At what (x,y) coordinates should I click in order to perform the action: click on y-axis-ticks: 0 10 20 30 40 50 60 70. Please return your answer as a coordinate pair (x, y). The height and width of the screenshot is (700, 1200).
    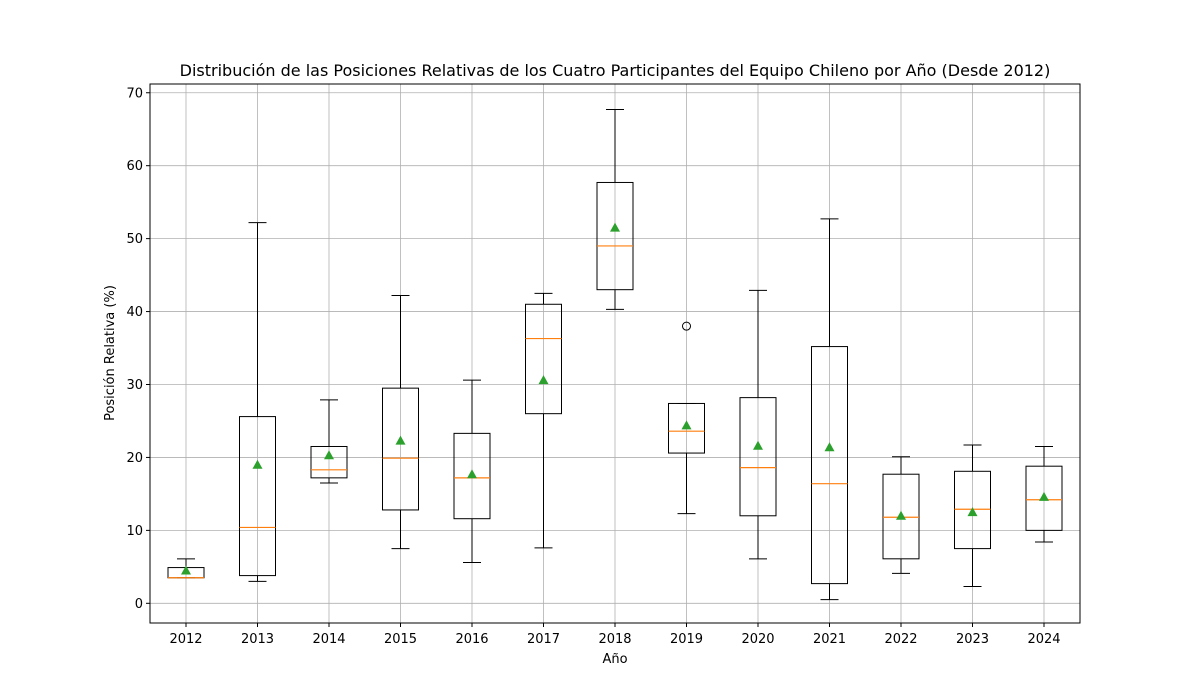
    Looking at the image, I should click on (138, 349).